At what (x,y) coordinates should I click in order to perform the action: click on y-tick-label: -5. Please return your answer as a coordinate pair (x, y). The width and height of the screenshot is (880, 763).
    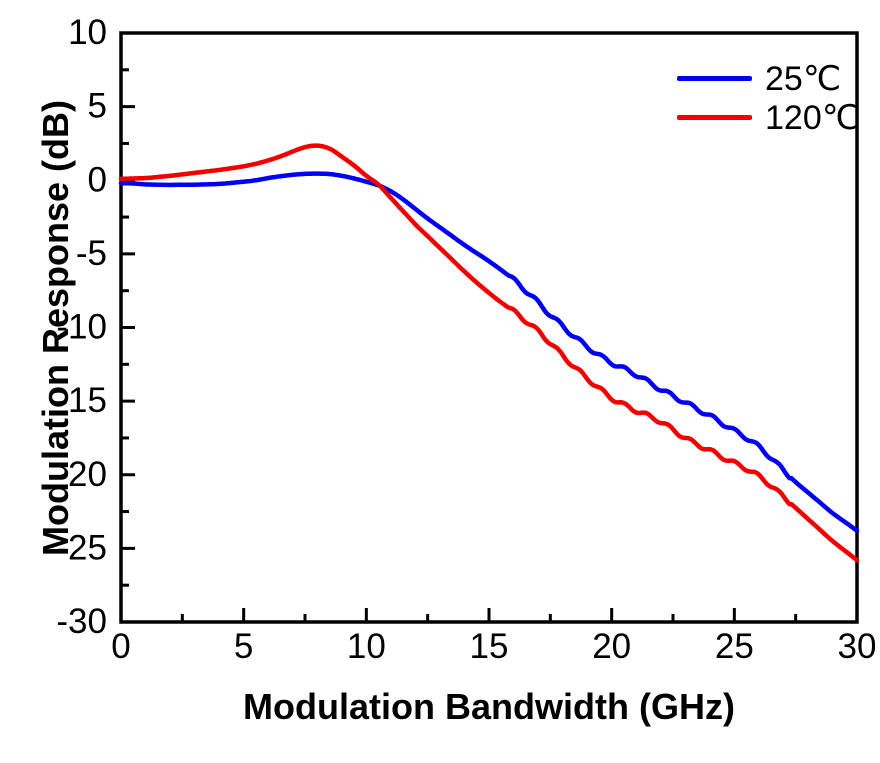
    Looking at the image, I should click on (91, 253).